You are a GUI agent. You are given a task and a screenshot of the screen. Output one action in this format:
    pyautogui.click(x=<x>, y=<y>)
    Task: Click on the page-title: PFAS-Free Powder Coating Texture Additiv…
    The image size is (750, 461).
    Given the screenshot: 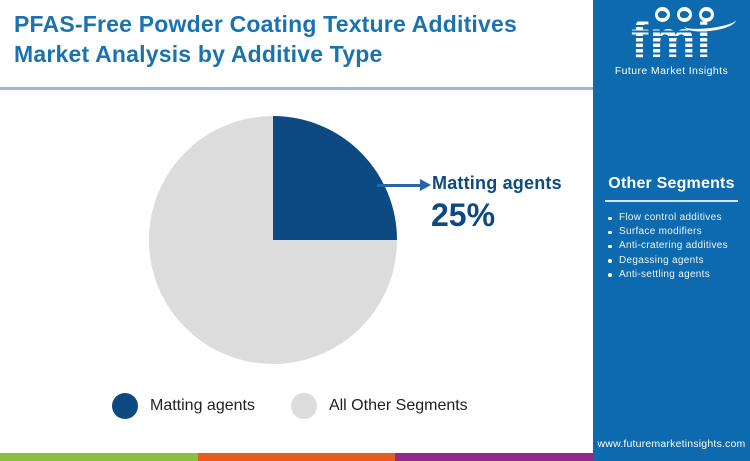 What is the action you would take?
    pyautogui.click(x=265, y=39)
    